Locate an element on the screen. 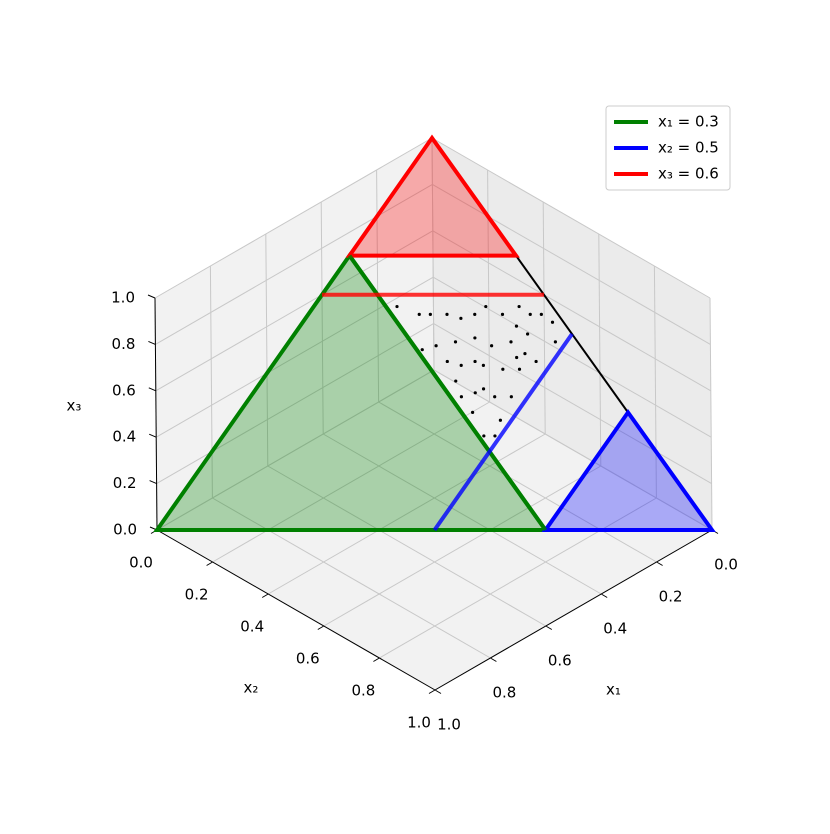 This screenshot has height=834, width=830. y-tick-label: 0.0 is located at coordinates (141, 563).